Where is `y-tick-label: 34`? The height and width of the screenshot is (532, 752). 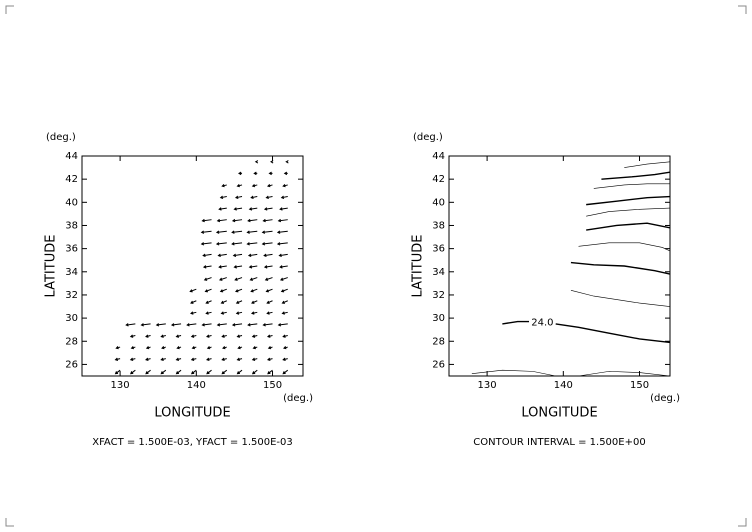
y-tick-label: 34 is located at coordinates (438, 272).